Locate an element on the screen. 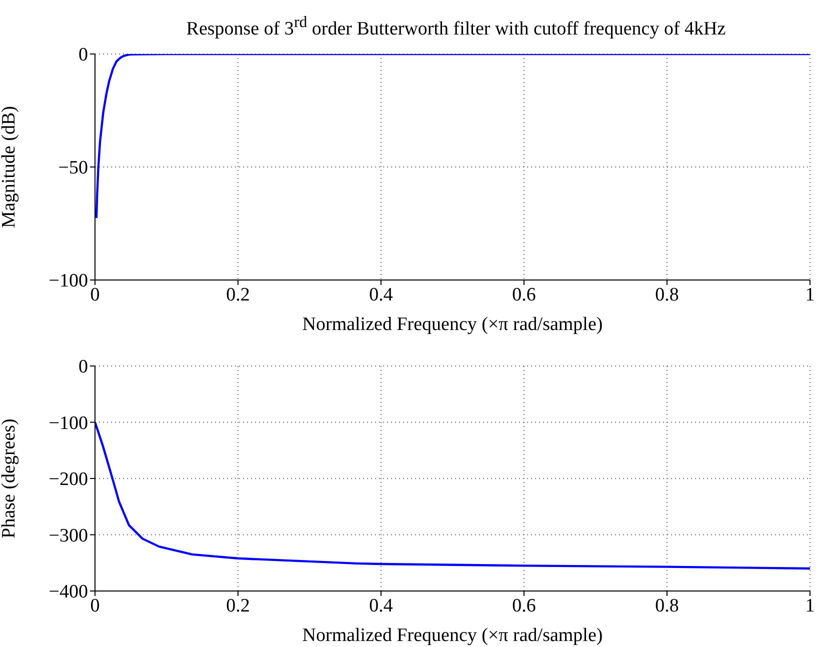 The image size is (819, 647). y-tick-label: −200 is located at coordinates (68, 479).